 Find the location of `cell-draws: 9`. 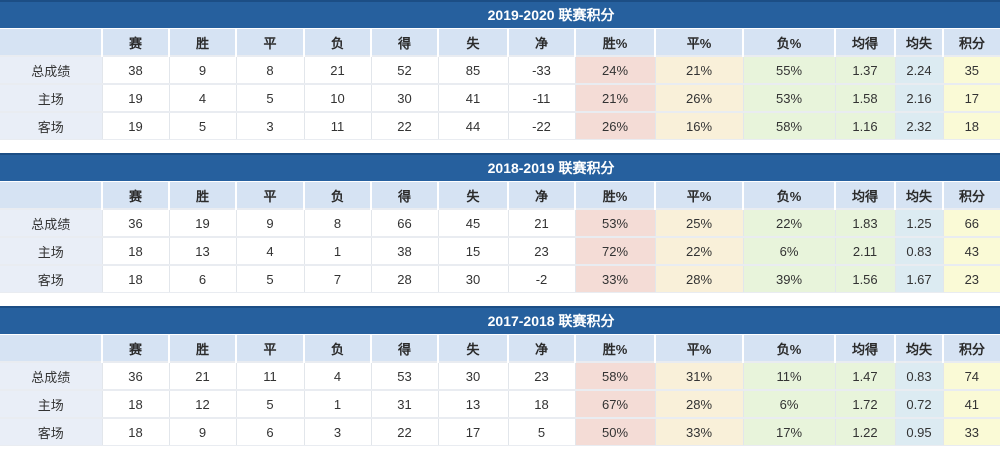

cell-draws: 9 is located at coordinates (269, 222).